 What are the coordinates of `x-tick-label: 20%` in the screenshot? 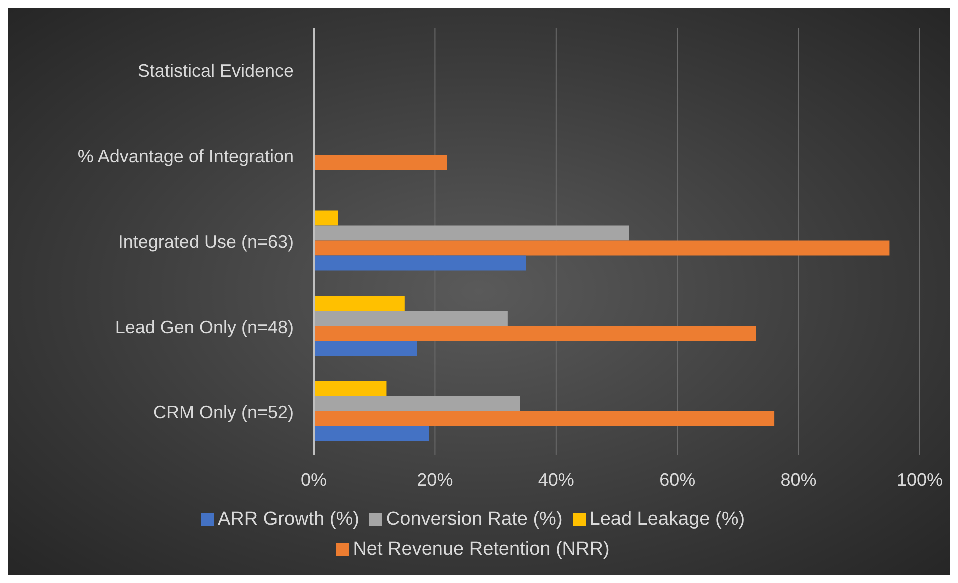 It's located at (435, 480).